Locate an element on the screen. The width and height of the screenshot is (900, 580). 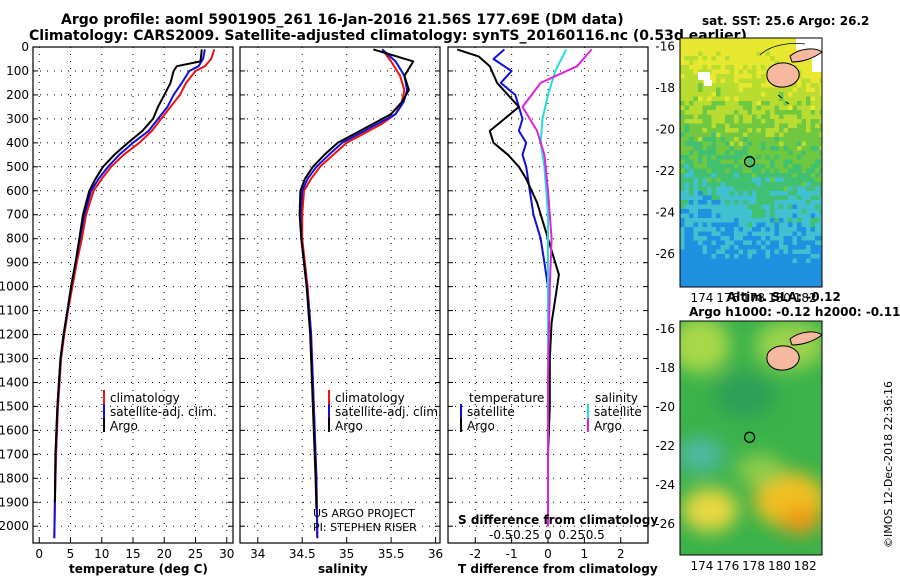
latitude-tick-label: -26 is located at coordinates (665, 524).